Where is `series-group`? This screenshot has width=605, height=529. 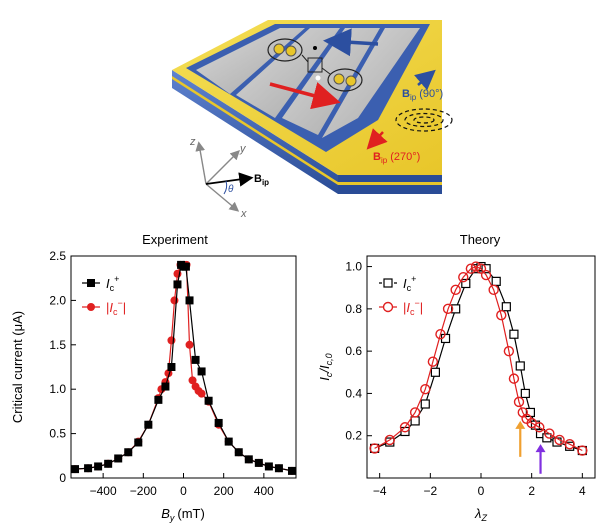
series-group is located at coordinates (478, 358).